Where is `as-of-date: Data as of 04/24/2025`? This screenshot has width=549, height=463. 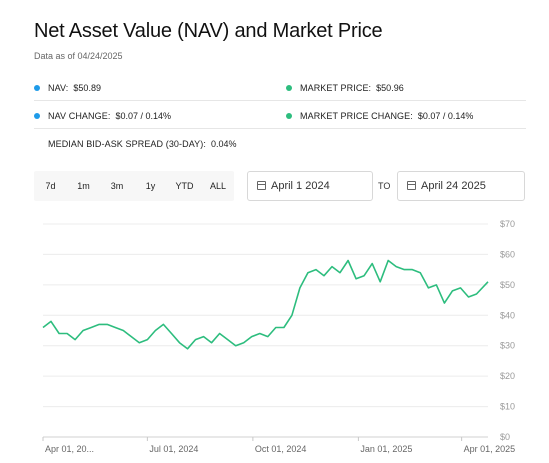
as-of-date: Data as of 04/24/2025 is located at coordinates (78, 56).